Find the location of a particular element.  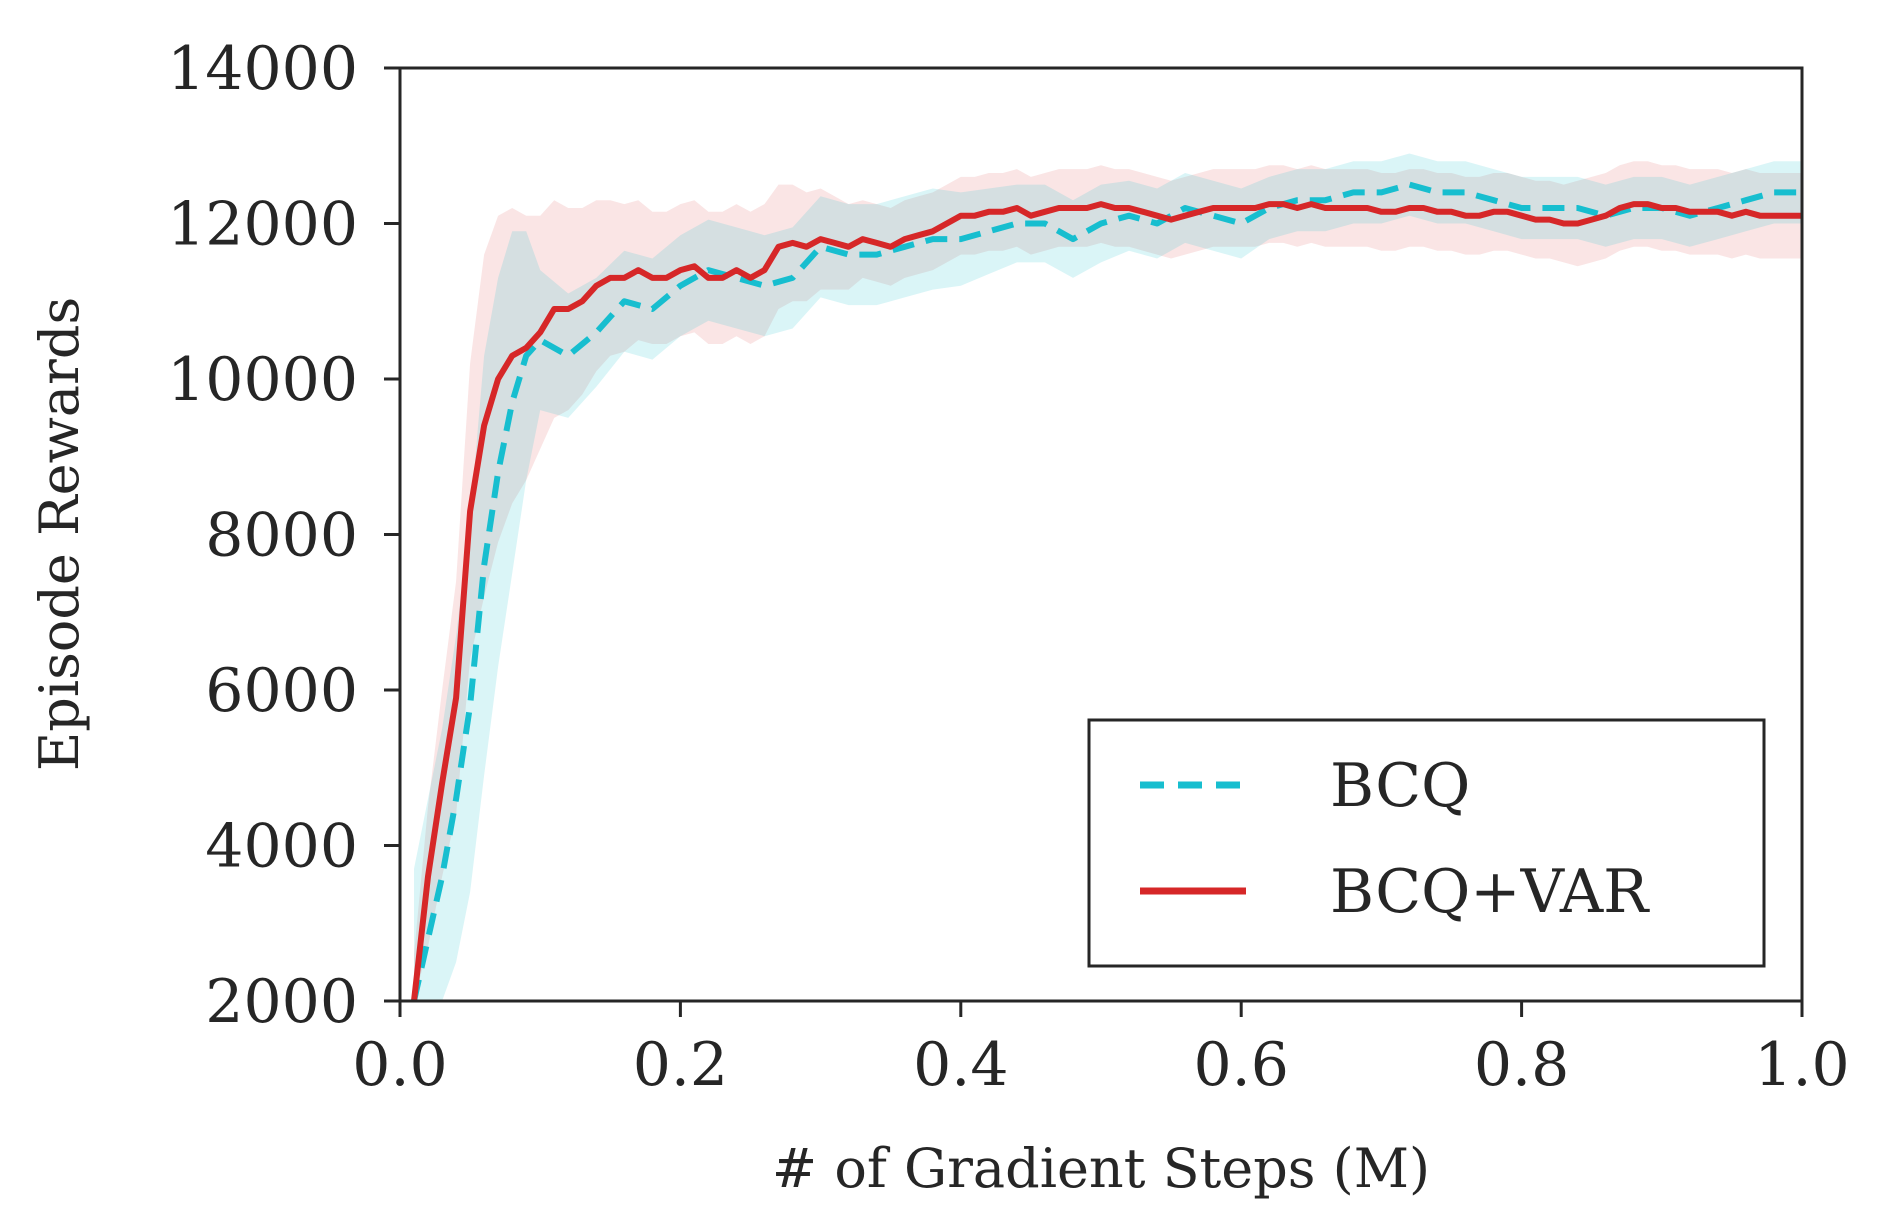

y-tick-label: 2000 is located at coordinates (281, 1002).